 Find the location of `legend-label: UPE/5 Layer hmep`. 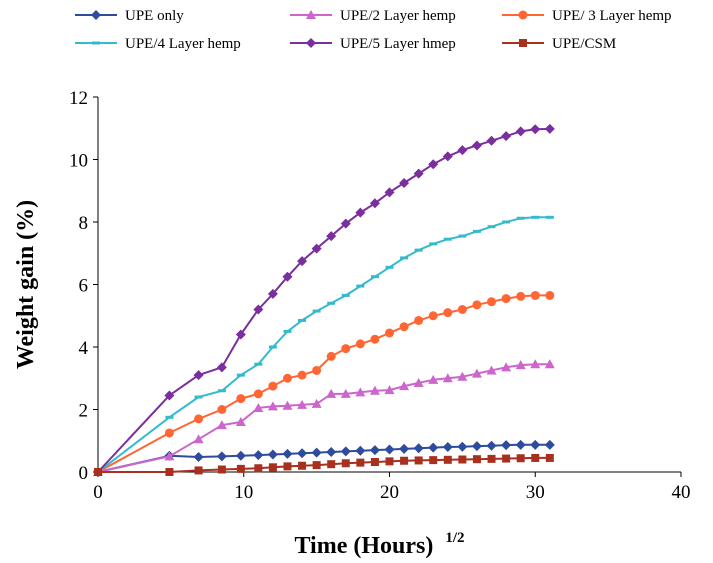

legend-label: UPE/5 Layer hmep is located at coordinates (398, 44).